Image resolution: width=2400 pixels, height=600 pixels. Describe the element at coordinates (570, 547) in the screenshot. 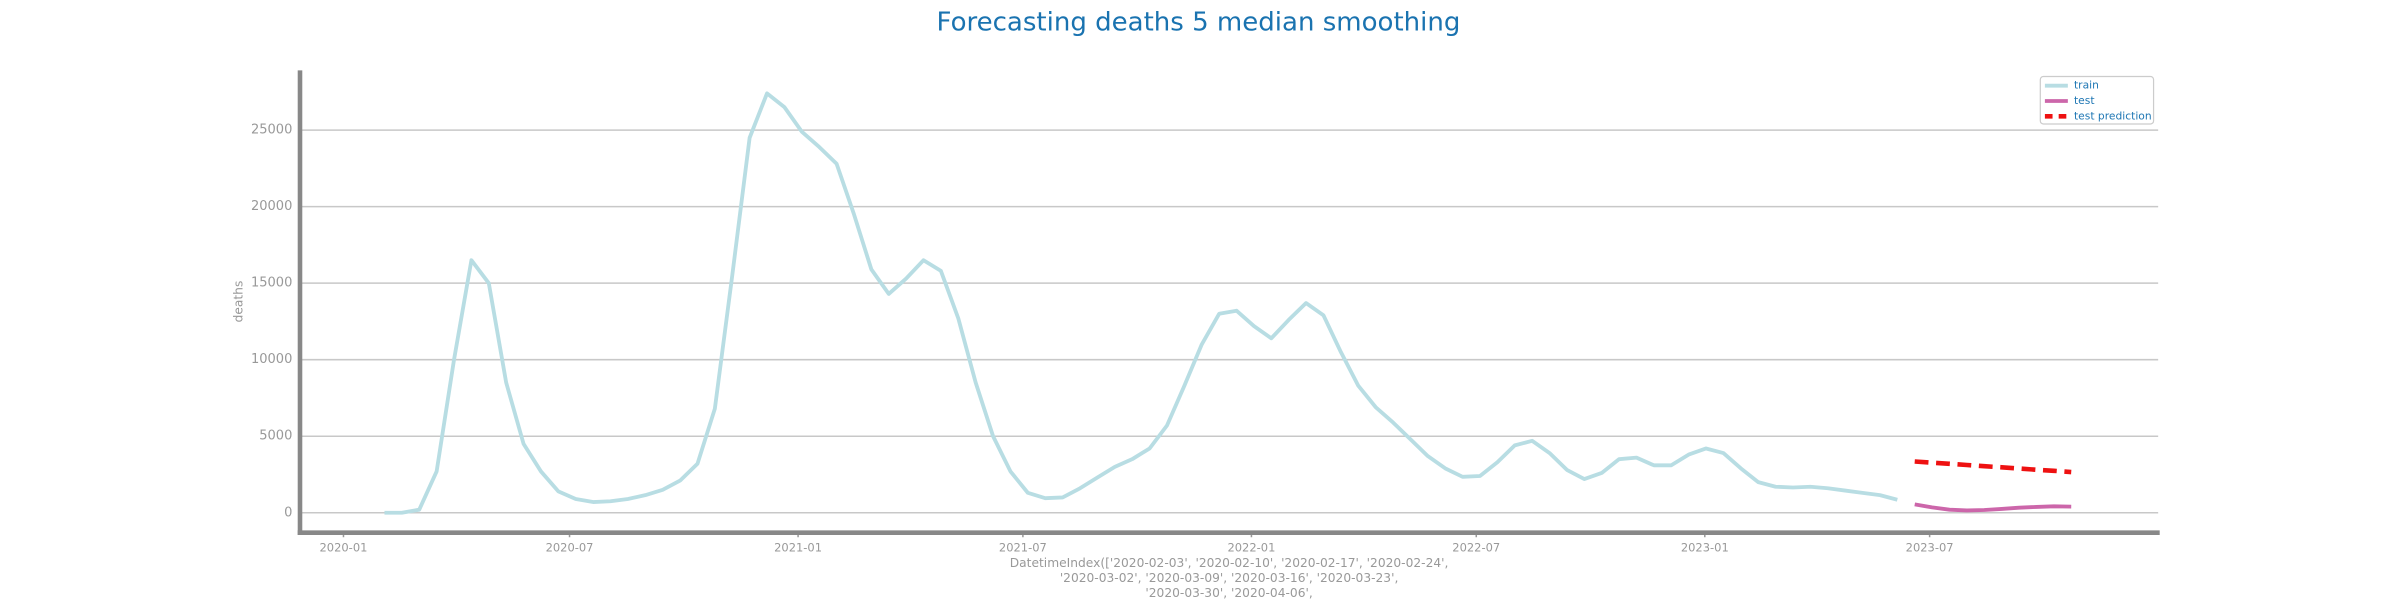

I see `x-tick-label: 2020-07` at that location.